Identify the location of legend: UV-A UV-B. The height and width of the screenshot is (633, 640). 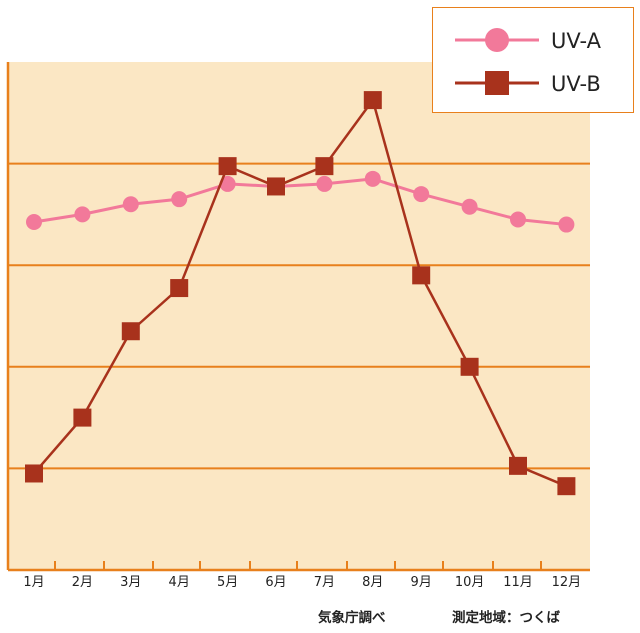
(533, 60).